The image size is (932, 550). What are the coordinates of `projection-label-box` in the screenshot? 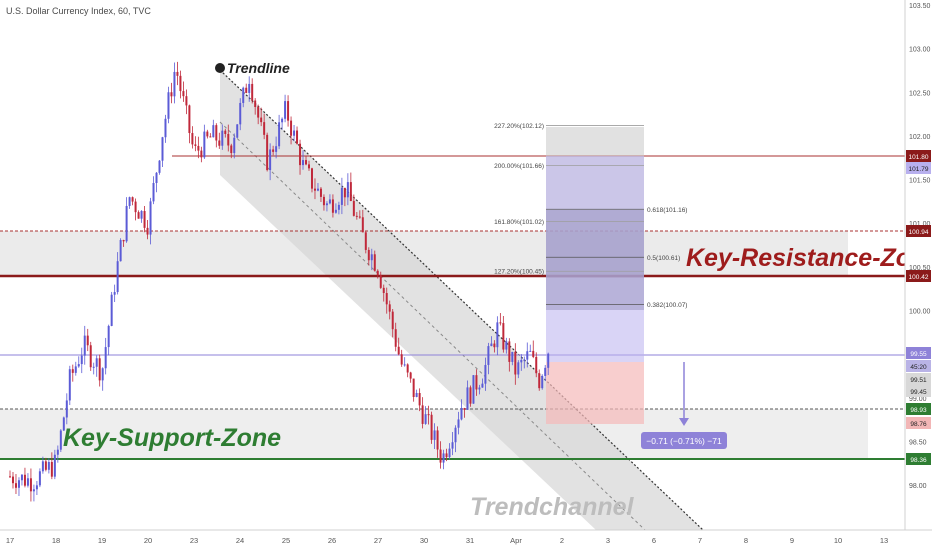 It's located at (684, 440).